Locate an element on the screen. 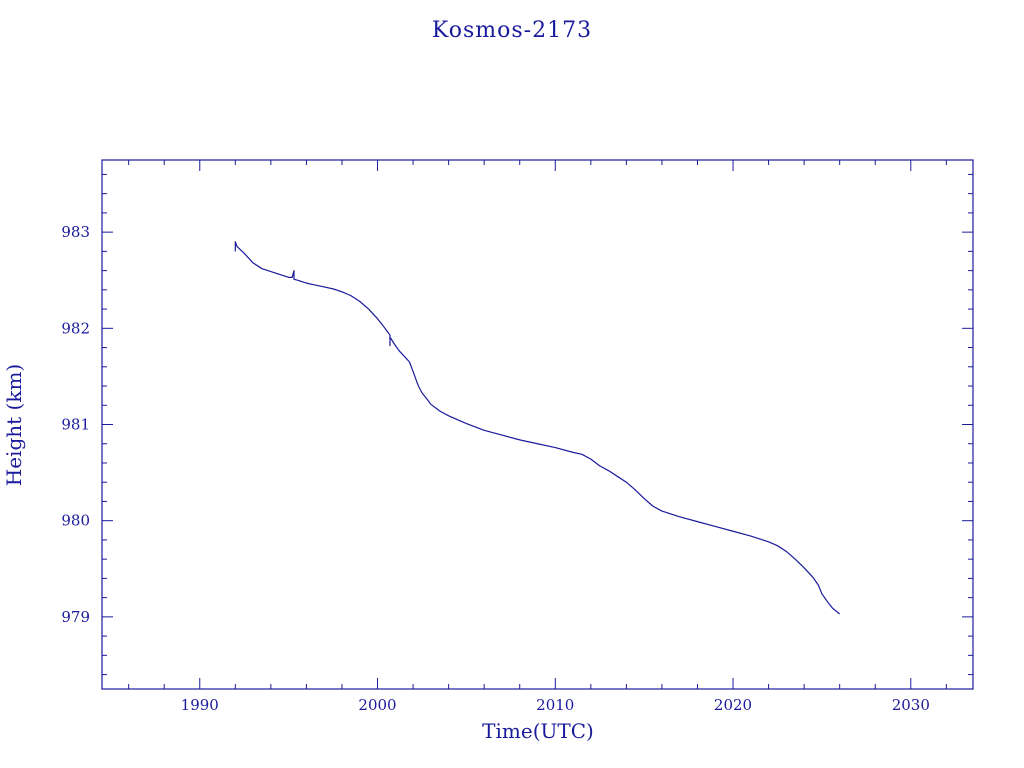 The height and width of the screenshot is (768, 1024). chart-title: Kosmos-2173 is located at coordinates (512, 30).